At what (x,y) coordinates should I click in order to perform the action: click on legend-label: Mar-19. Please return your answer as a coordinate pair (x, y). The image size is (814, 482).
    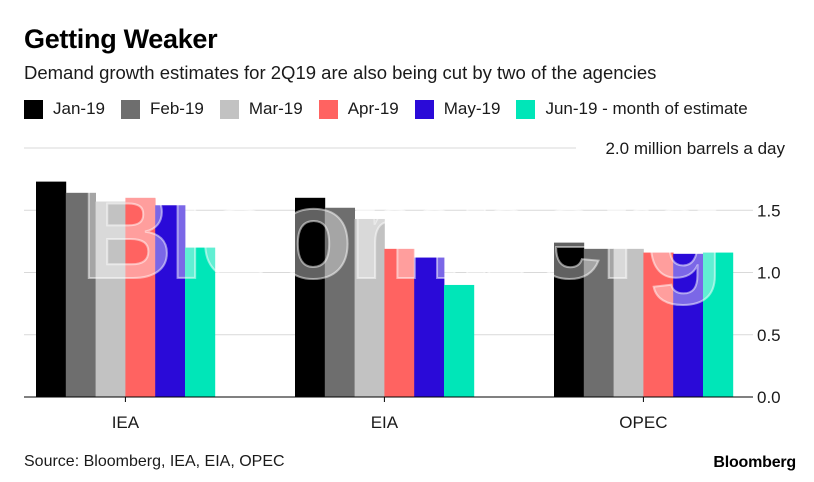
    Looking at the image, I should click on (275, 108).